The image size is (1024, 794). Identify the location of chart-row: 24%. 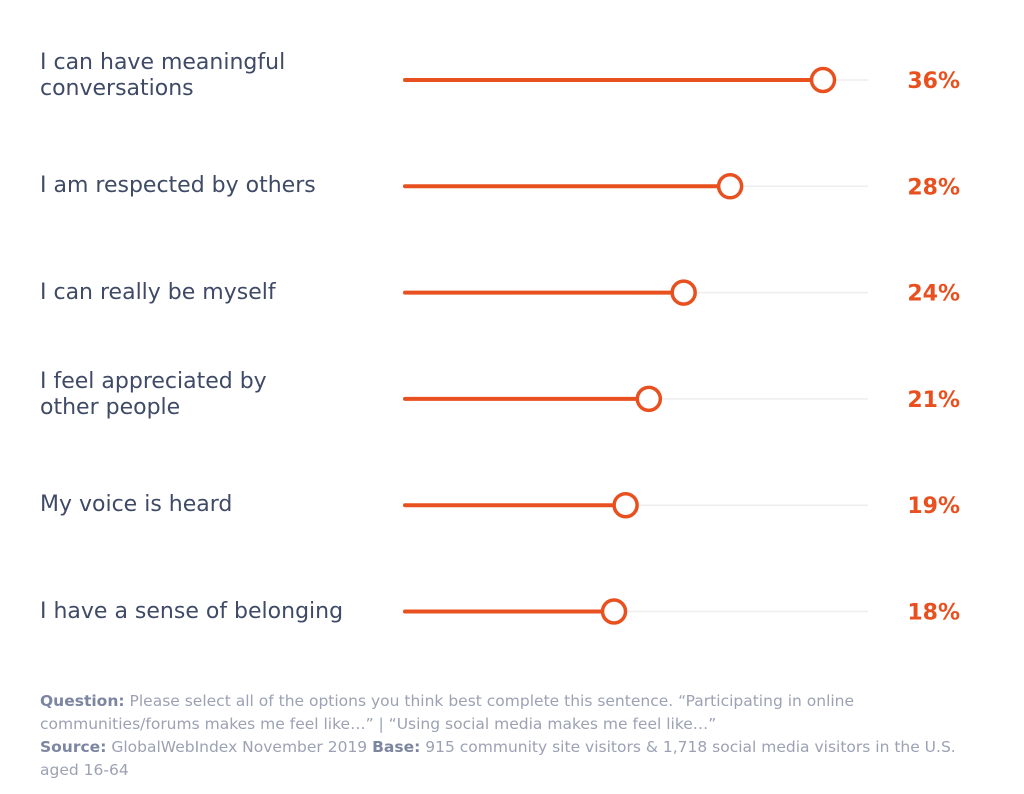
(681, 293).